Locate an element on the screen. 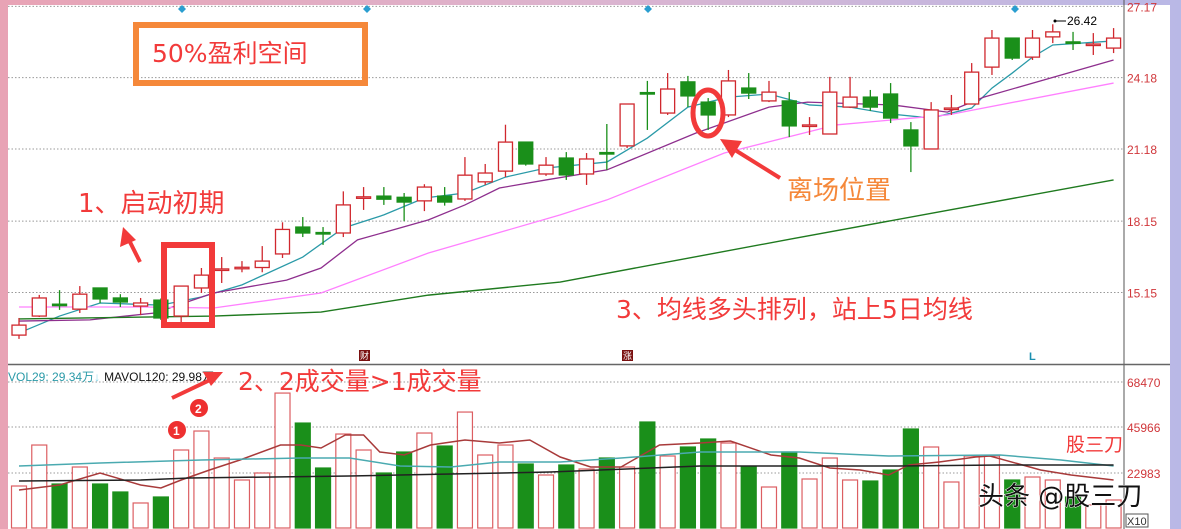 The width and height of the screenshot is (1181, 529). volume-ma-lines is located at coordinates (566, 462).